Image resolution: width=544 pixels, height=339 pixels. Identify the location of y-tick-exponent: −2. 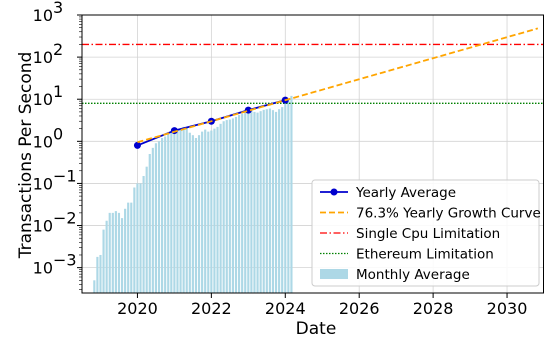
(65, 218).